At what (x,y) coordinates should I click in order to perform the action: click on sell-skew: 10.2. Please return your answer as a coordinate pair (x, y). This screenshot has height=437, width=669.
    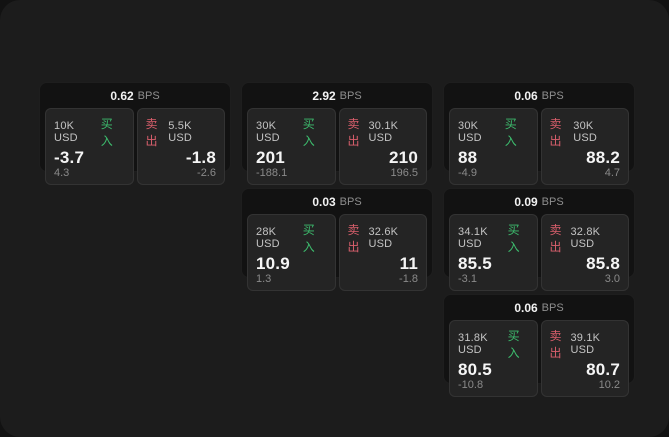
    Looking at the image, I should click on (609, 385).